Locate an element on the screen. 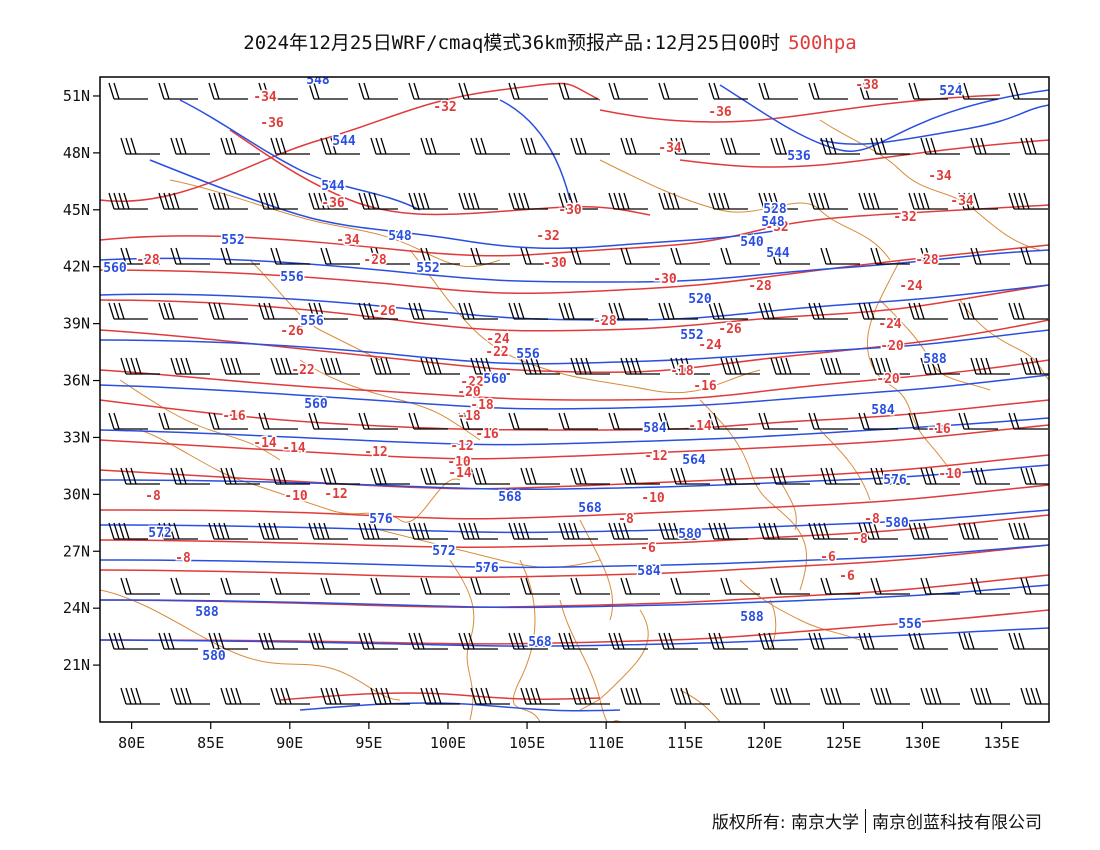 The width and height of the screenshot is (1100, 850). temperature-label: -32 is located at coordinates (776, 227).